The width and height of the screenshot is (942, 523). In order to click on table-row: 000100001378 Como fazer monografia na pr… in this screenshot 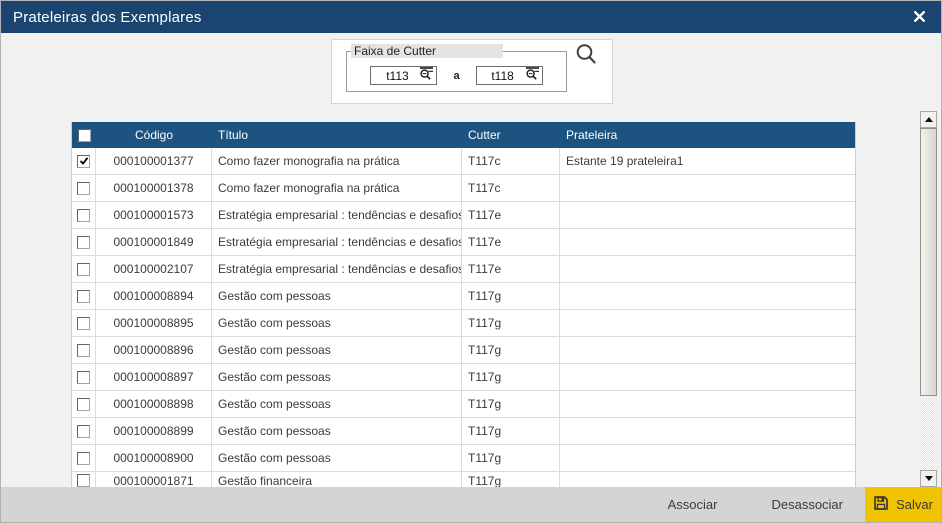, I will do `click(463, 188)`.